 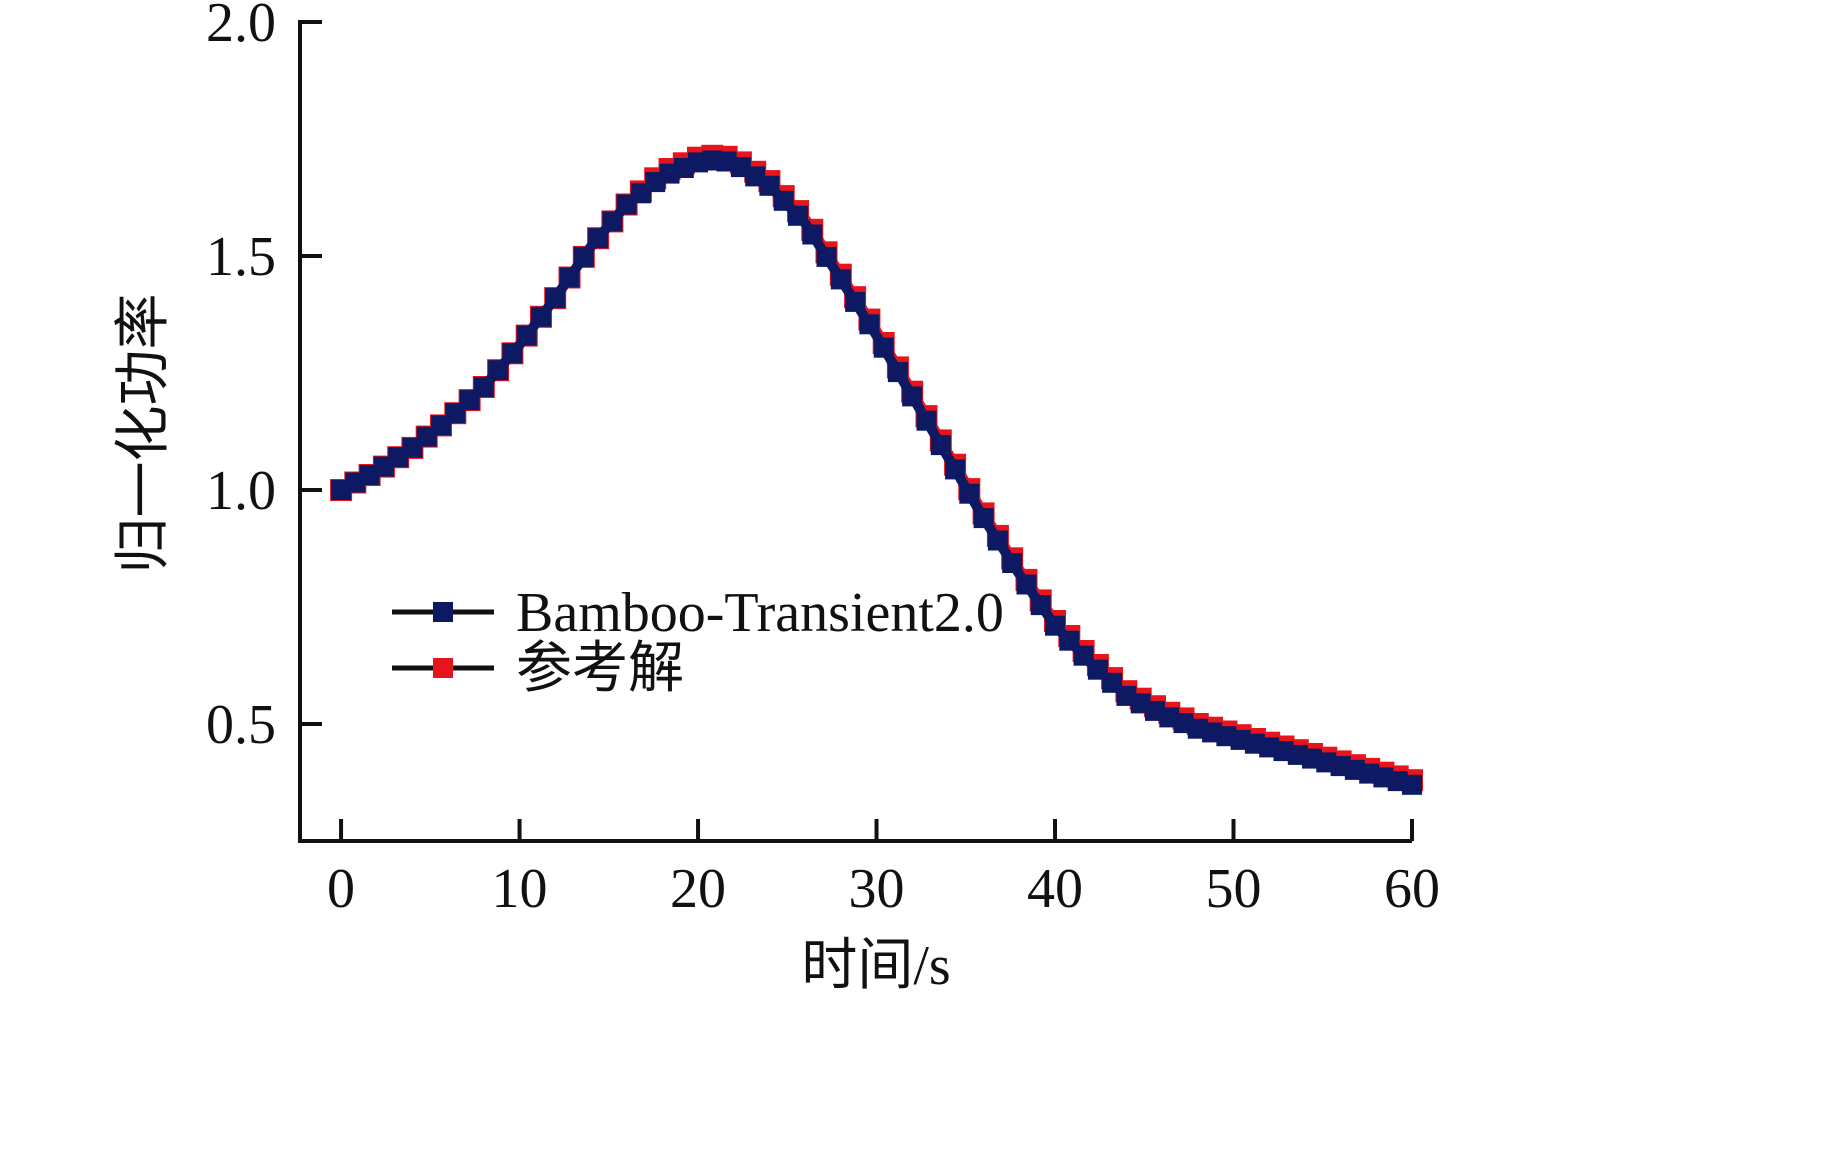 I want to click on x-axis-title: 时间/s, so click(x=875, y=966).